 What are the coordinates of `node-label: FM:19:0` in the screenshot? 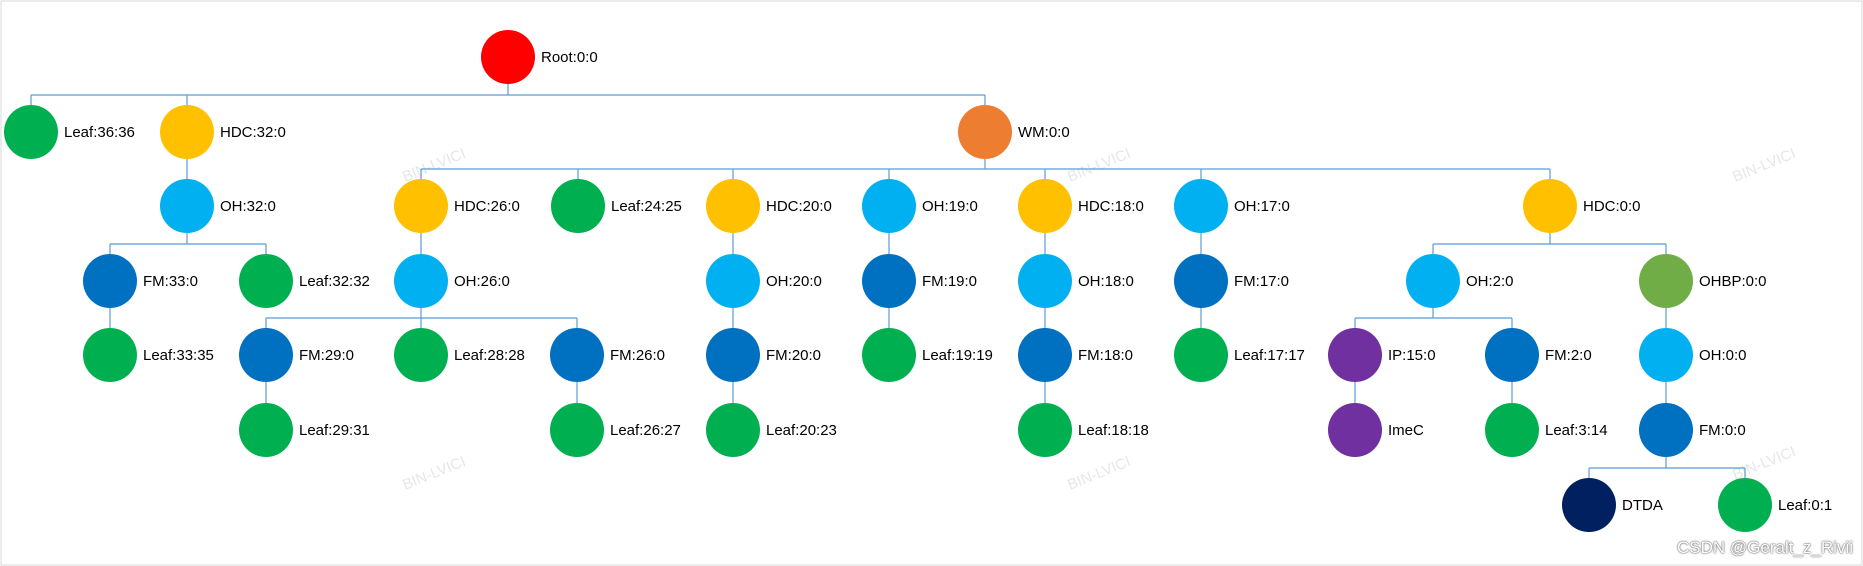 It's located at (949, 281).